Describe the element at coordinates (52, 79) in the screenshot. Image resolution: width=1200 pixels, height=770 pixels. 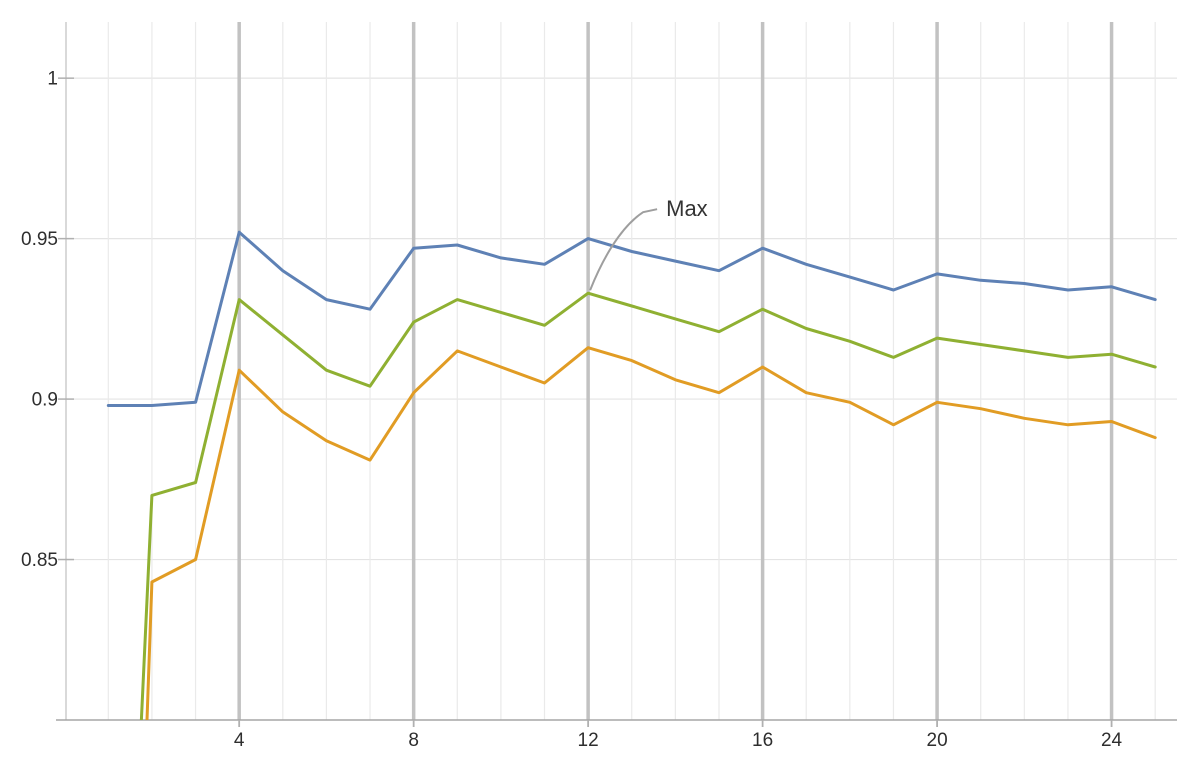
I see `y-tick-label: 1` at that location.